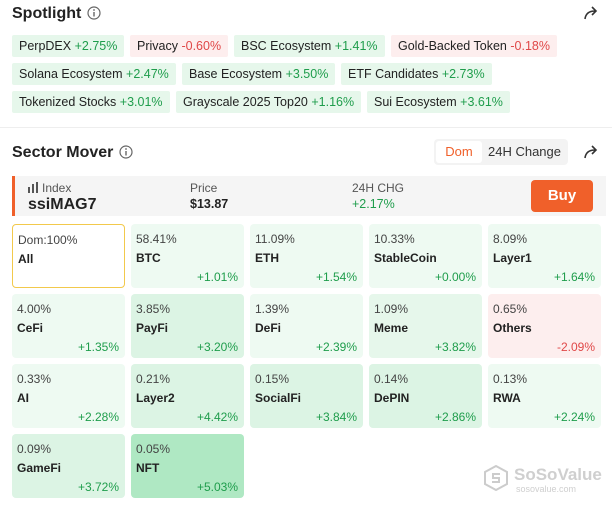  Describe the element at coordinates (217, 277) in the screenshot. I see `tile-change: +1.01%` at that location.